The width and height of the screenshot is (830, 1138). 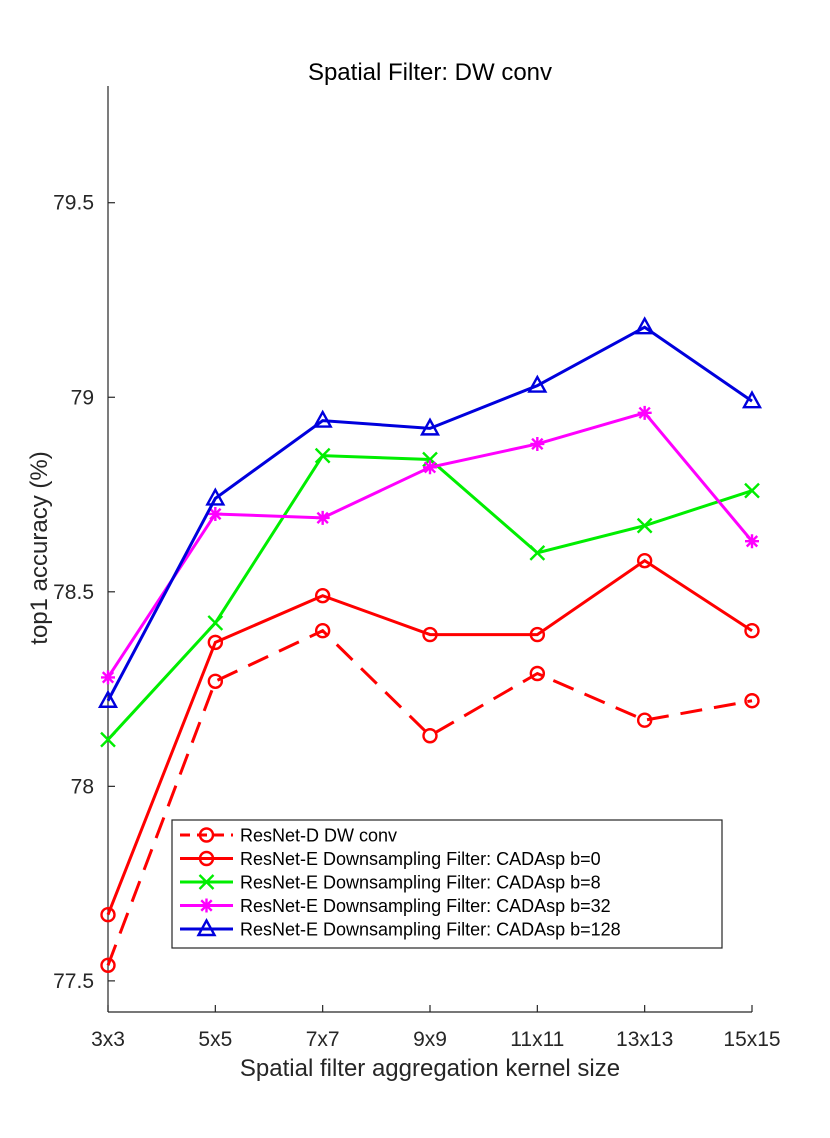 What do you see at coordinates (420, 883) in the screenshot?
I see `legend-label: ResNet-E Downsampling Filter: CADAsp b=8` at bounding box center [420, 883].